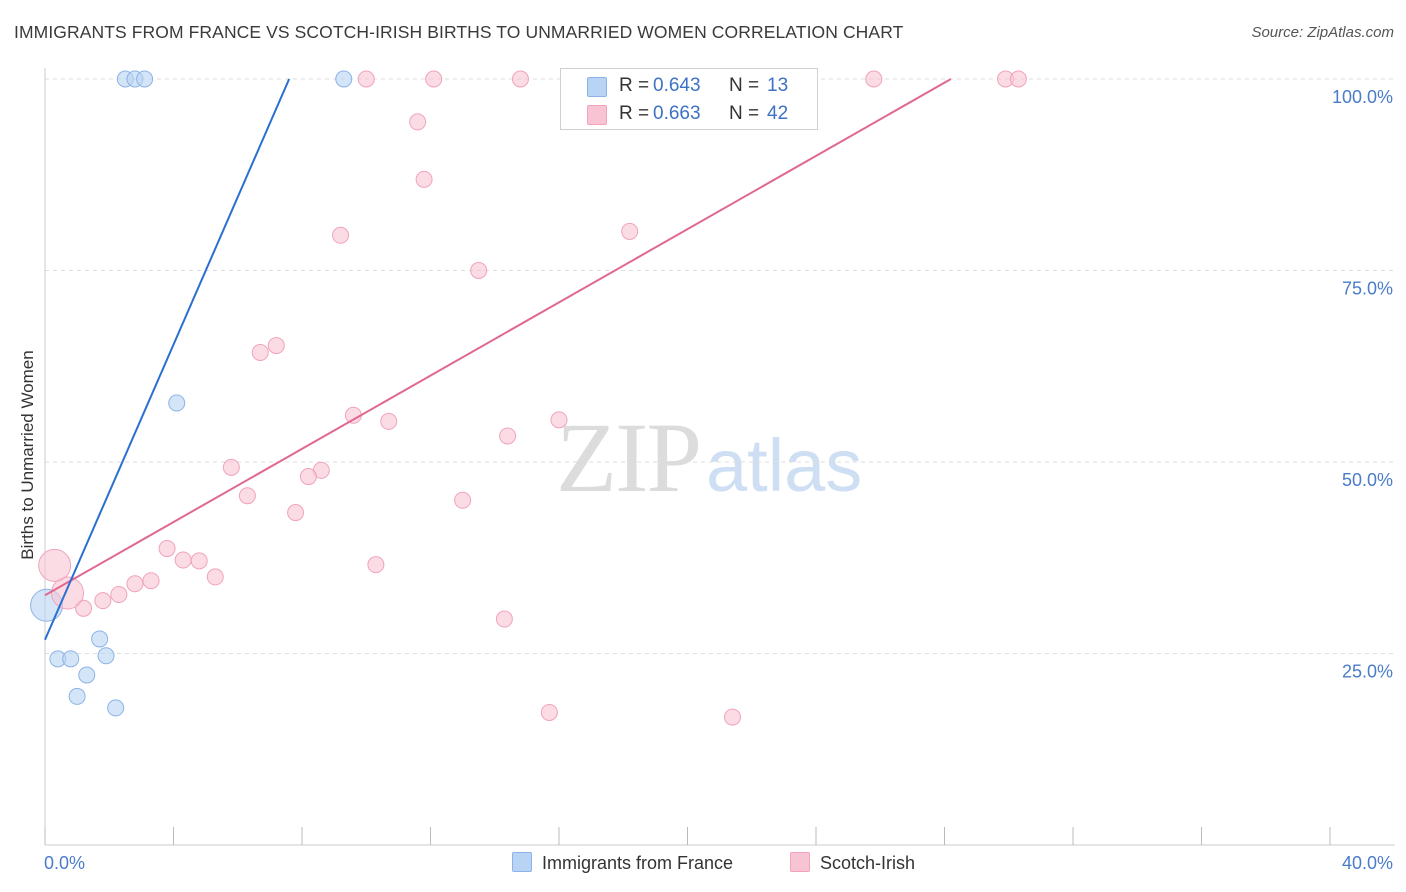 The width and height of the screenshot is (1406, 892). I want to click on bottom-legend: Immigrants from France Scotch-Irish, so click(703, 865).